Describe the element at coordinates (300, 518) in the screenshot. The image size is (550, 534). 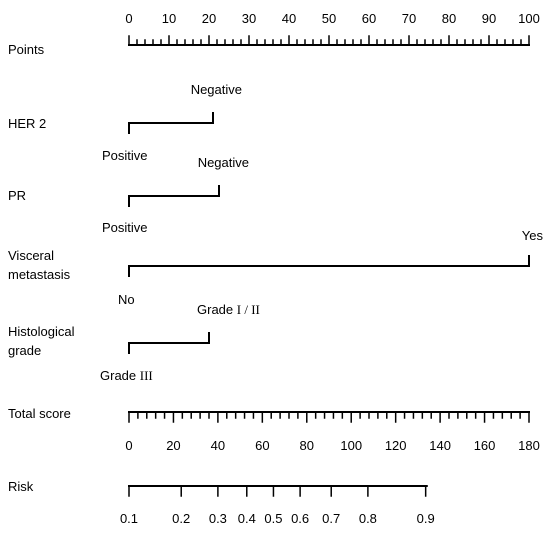
I see `risk-tick-label: 0.6` at that location.